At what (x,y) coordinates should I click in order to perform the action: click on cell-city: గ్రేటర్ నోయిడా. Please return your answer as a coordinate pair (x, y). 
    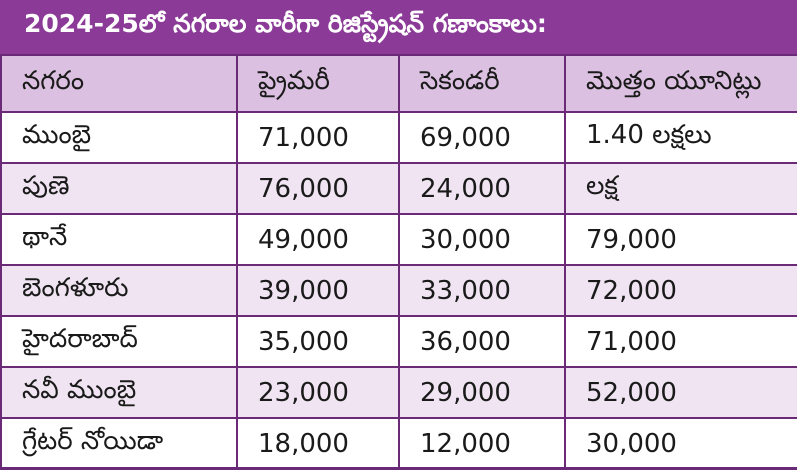
    Looking at the image, I should click on (119, 443).